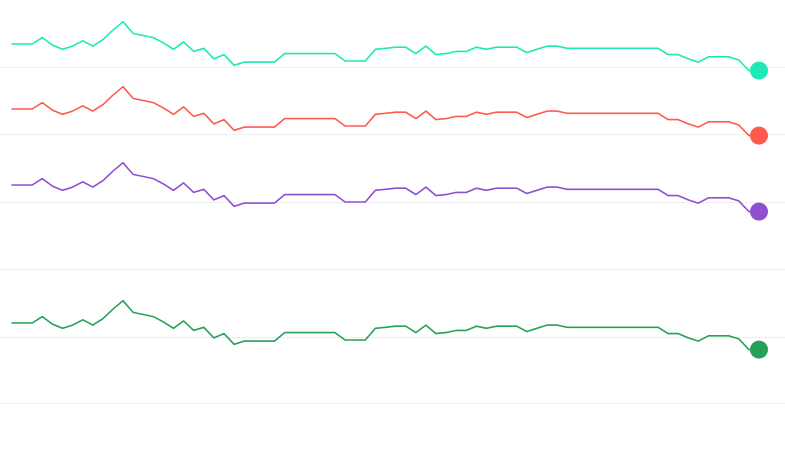 The width and height of the screenshot is (785, 453). Describe the element at coordinates (385, 111) in the screenshot. I see `series-2-line` at that location.